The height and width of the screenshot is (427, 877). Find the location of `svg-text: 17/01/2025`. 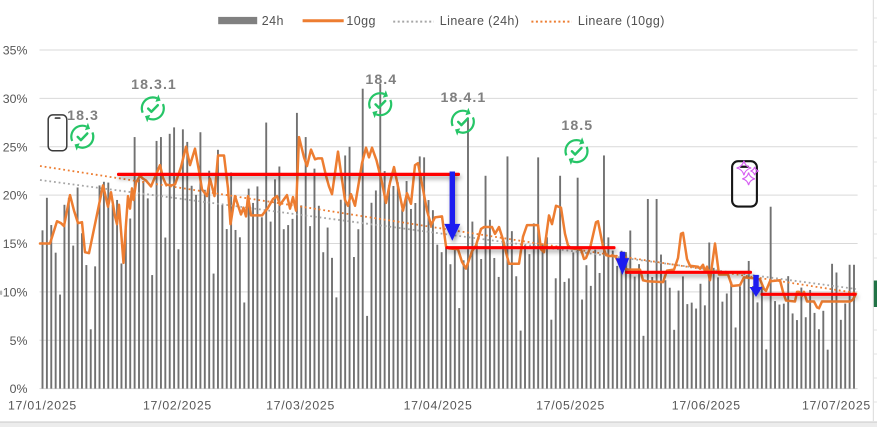

svg-text: 17/01/2025 is located at coordinates (42, 405).